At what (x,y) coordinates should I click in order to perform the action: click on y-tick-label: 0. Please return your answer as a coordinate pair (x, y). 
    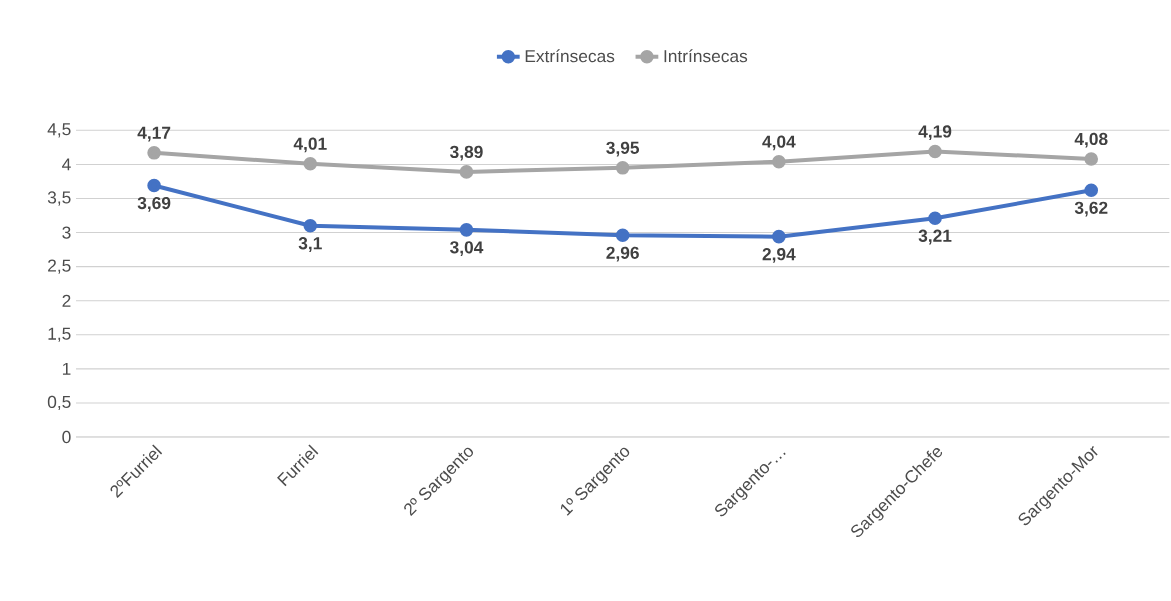
    Looking at the image, I should click on (66, 437).